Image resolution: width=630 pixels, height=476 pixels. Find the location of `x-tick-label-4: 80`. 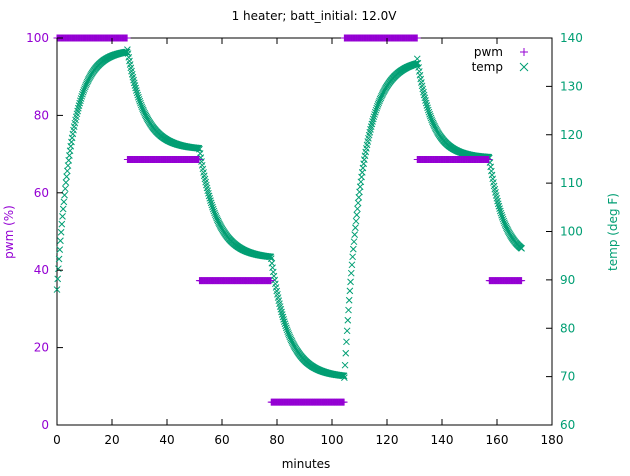

x-tick-label-4: 80 is located at coordinates (276, 440).